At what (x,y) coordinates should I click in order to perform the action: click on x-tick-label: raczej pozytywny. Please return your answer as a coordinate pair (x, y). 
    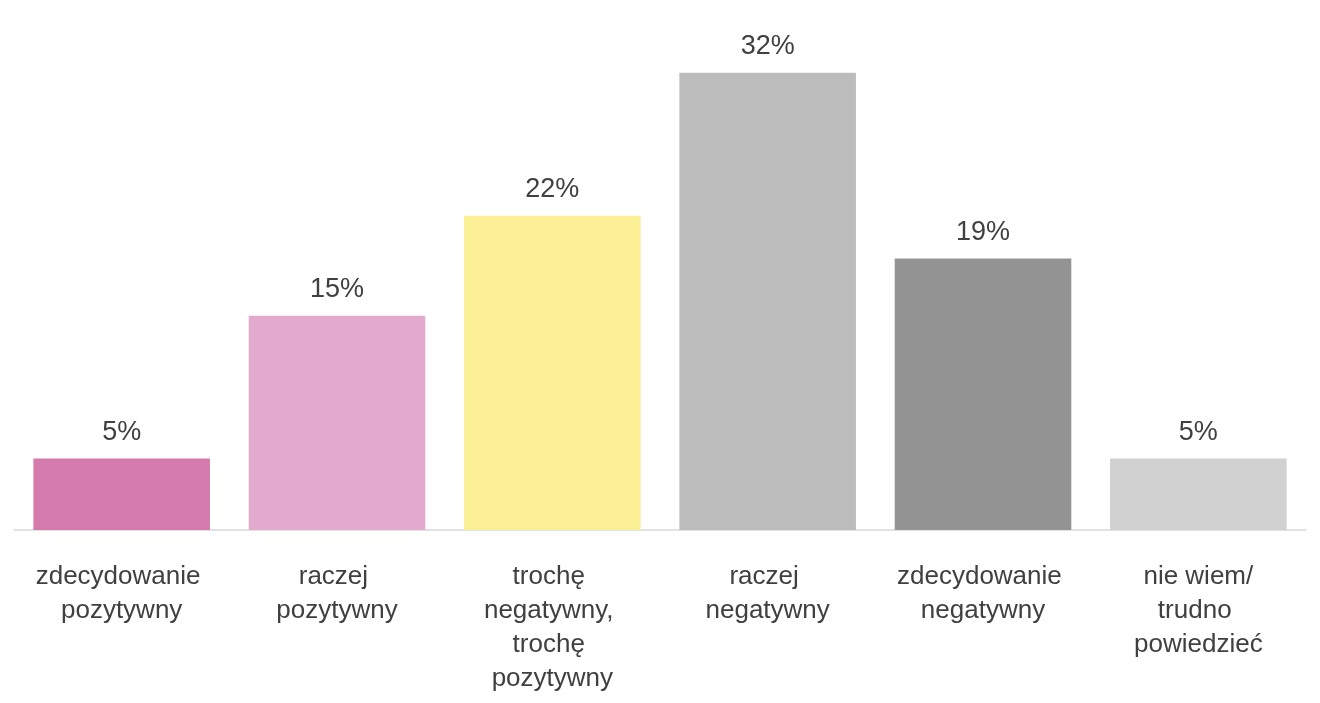
    Looking at the image, I should click on (337, 592).